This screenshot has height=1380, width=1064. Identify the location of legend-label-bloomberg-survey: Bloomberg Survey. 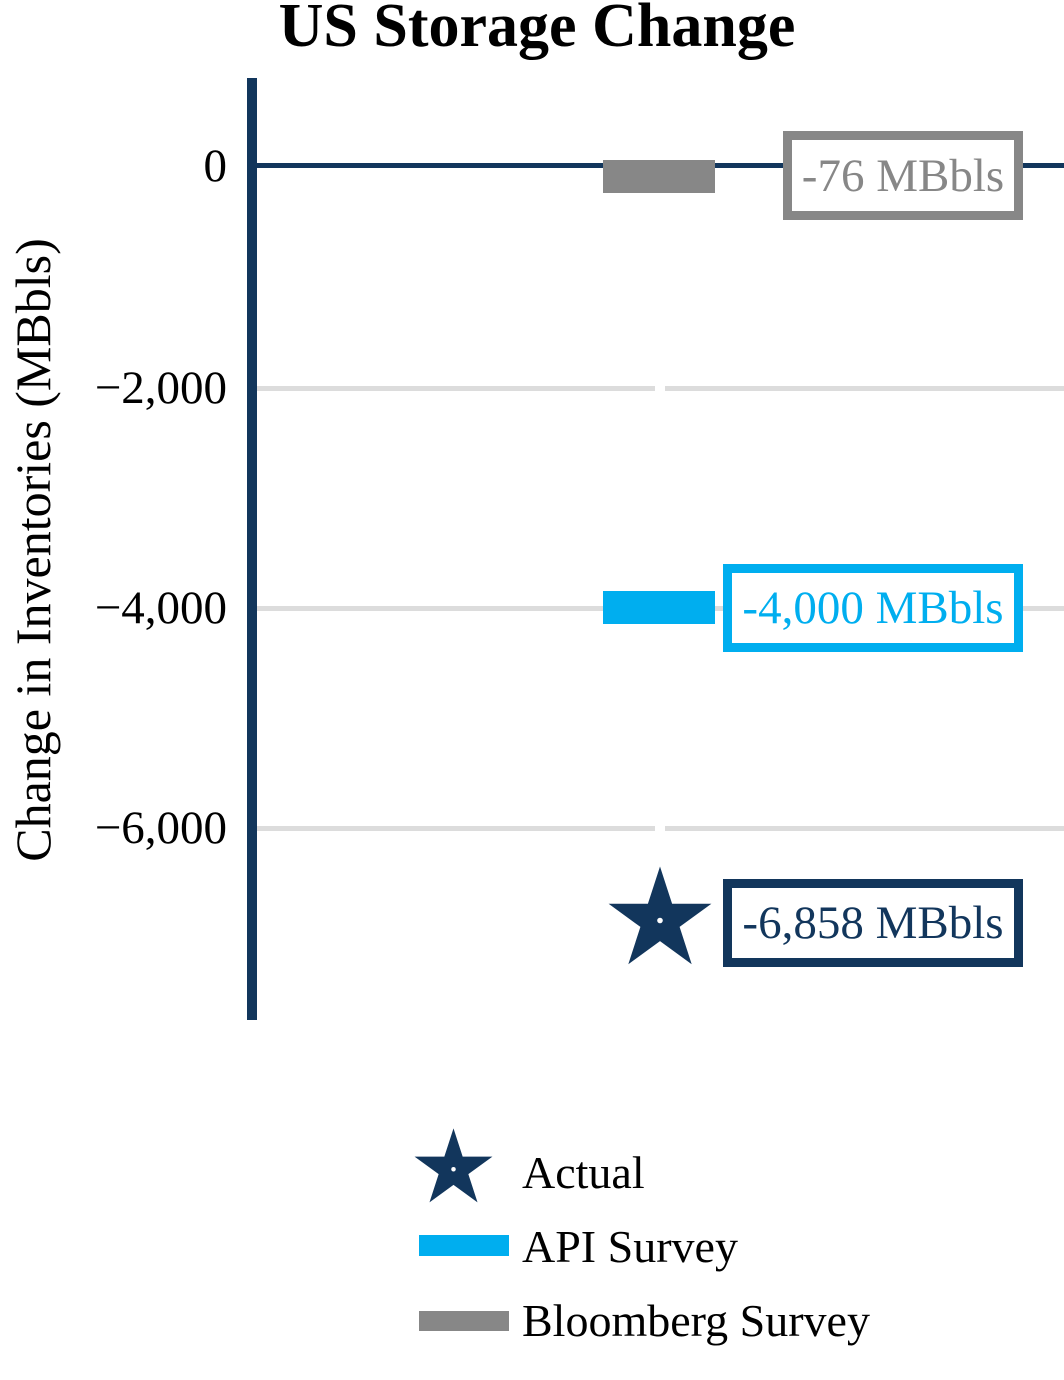
(696, 1320).